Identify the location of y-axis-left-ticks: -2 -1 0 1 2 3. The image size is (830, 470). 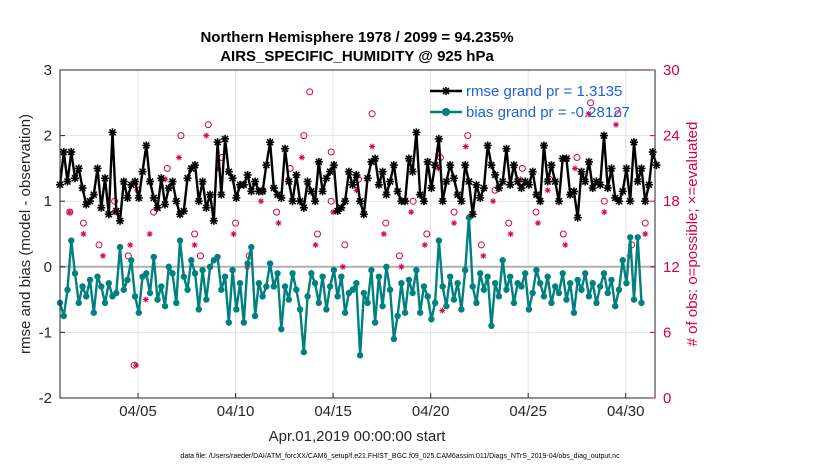
(52, 234).